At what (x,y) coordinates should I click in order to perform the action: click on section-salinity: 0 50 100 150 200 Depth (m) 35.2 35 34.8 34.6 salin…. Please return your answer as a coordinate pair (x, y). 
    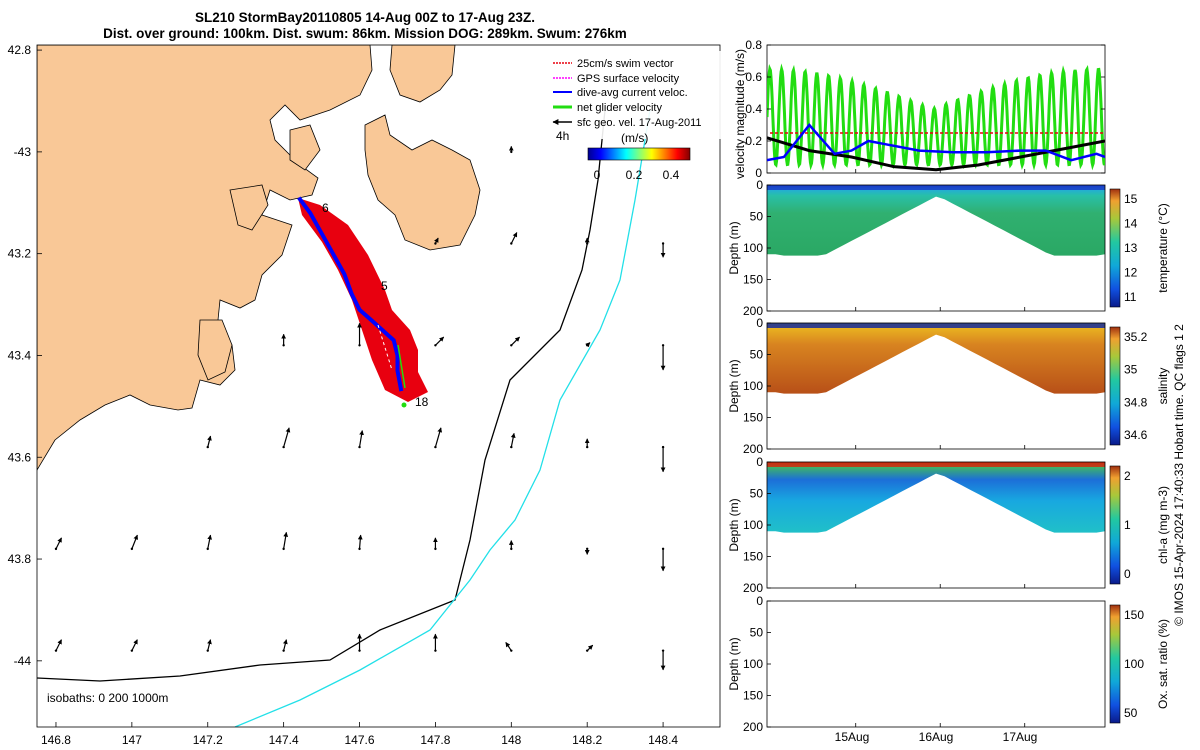
    Looking at the image, I should click on (948, 386).